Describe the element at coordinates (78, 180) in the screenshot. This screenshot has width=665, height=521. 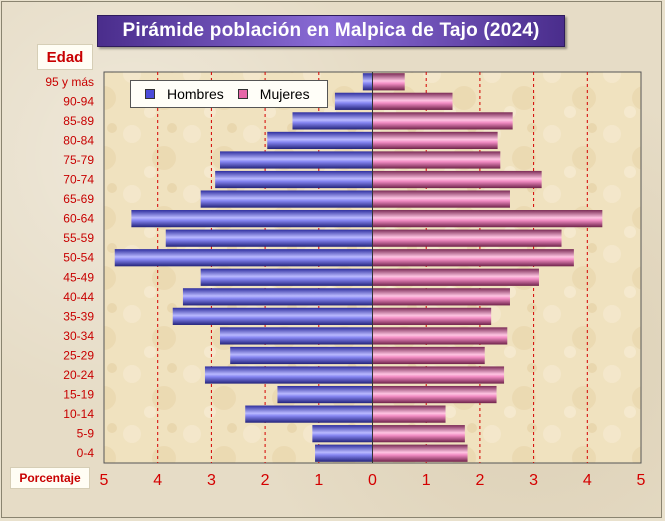
I see `category-label: 70-74` at that location.